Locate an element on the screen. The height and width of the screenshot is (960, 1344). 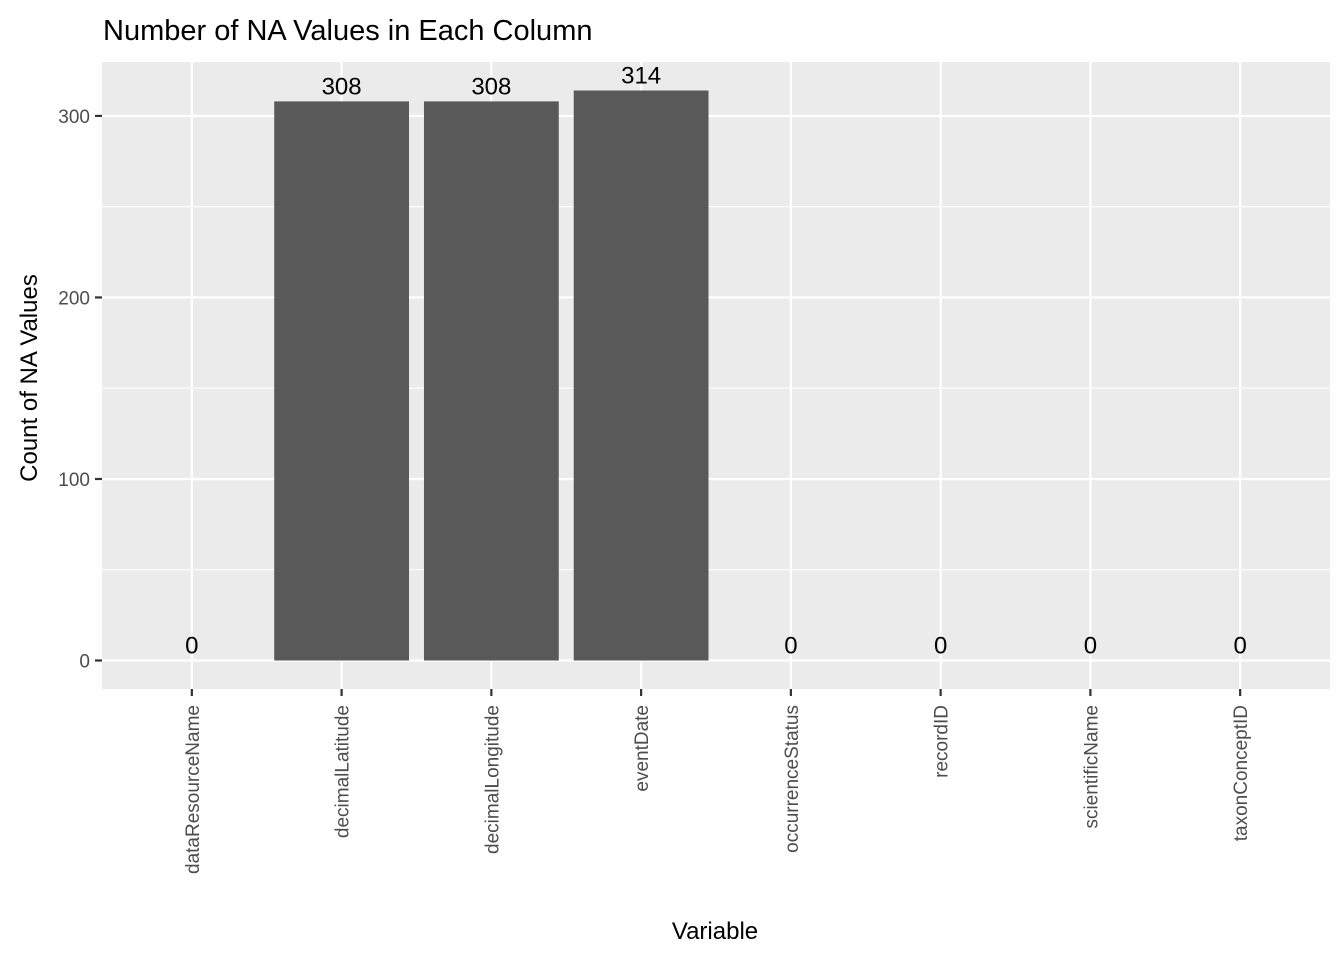
x-tick-label: dataResourceName is located at coordinates (193, 789).